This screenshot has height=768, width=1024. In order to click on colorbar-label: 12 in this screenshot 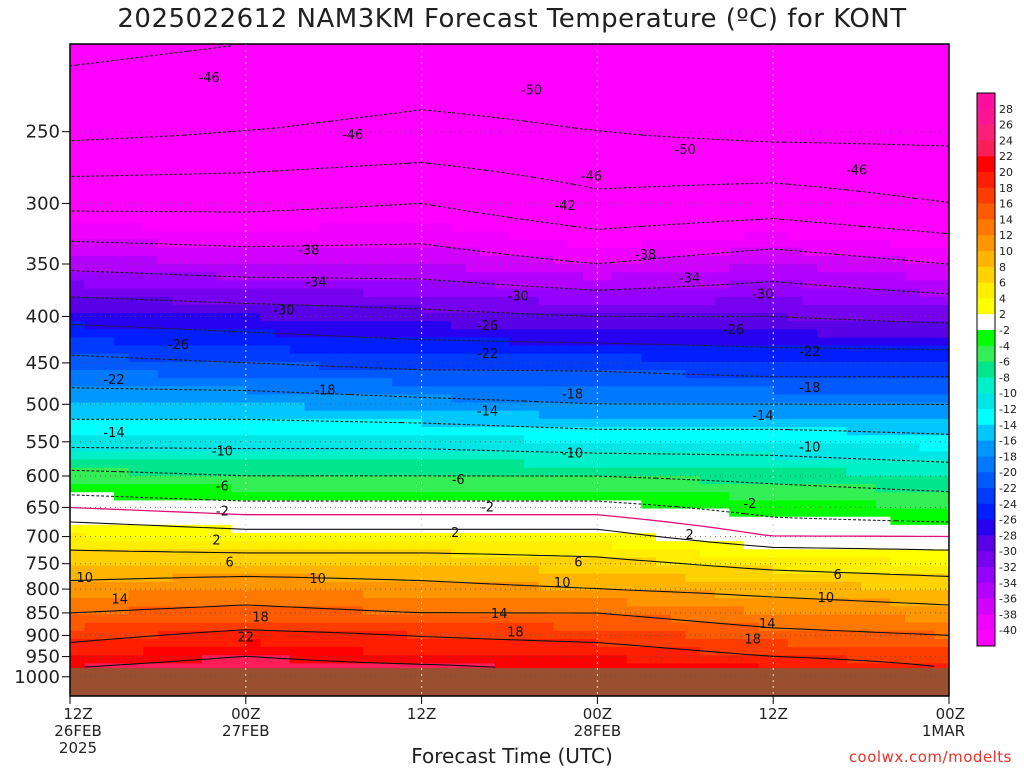, I will do `click(1006, 235)`.